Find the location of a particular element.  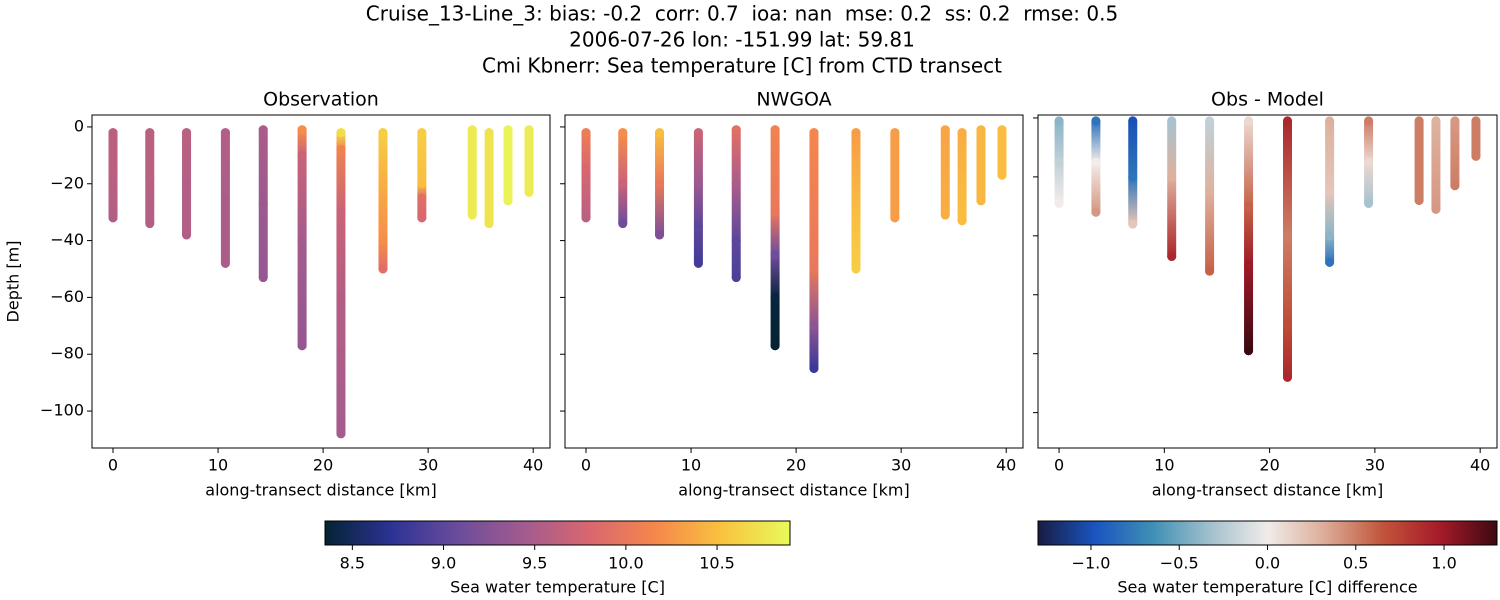

colorbar-tick-label: 8.5 is located at coordinates (352, 563).